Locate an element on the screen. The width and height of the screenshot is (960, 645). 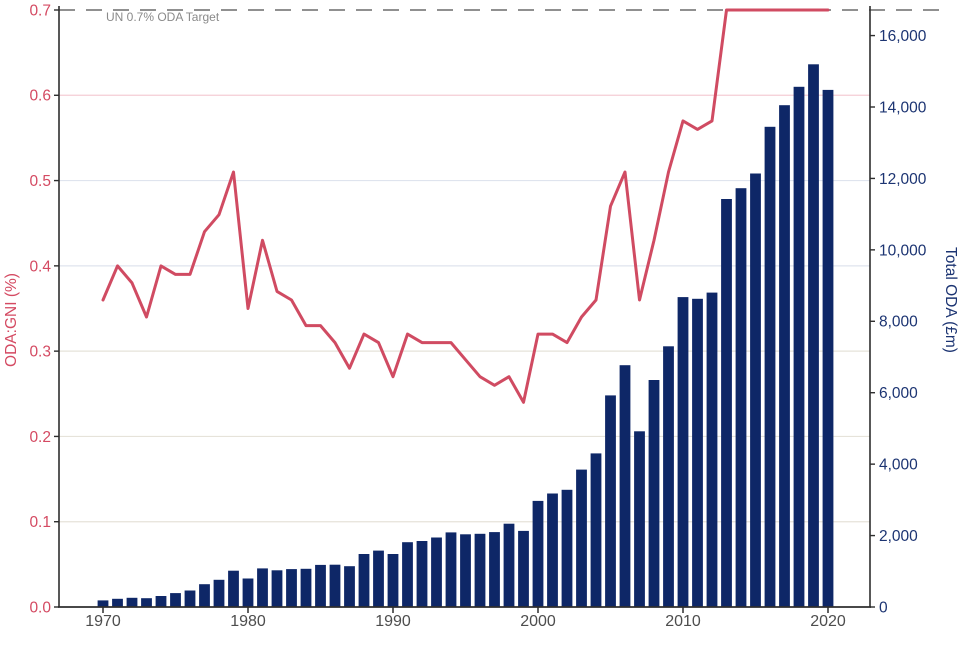
right-axis-tick-label: 8,000 is located at coordinates (898, 322).